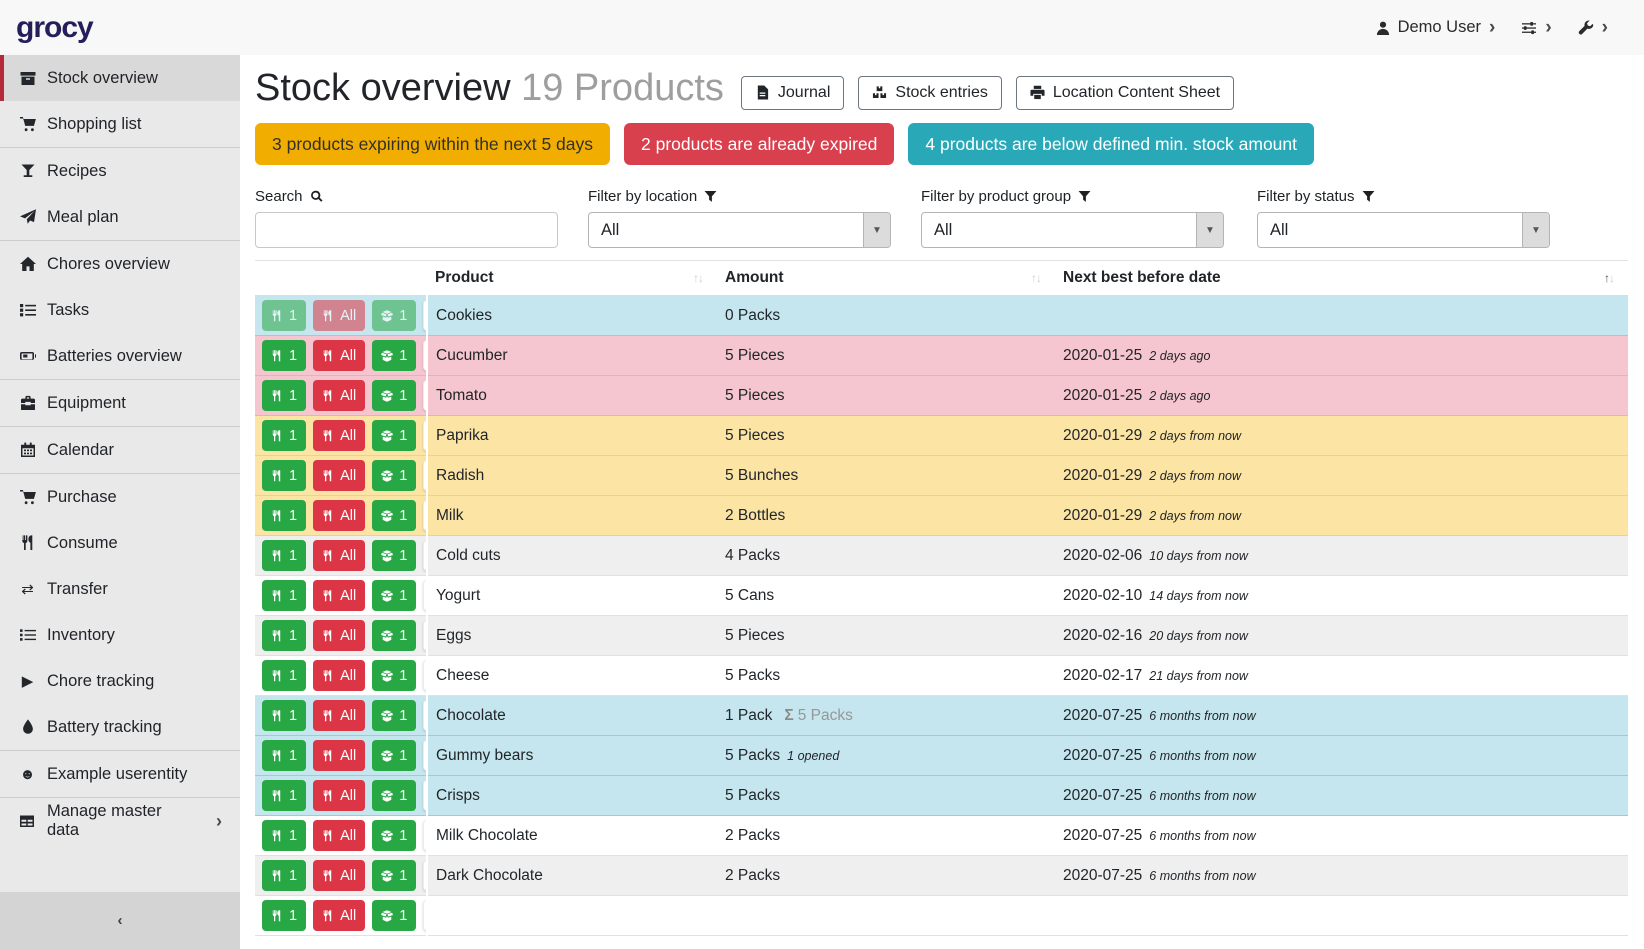 This screenshot has height=949, width=1644. I want to click on sidebar-item-recipes: Recipes, so click(120, 171).